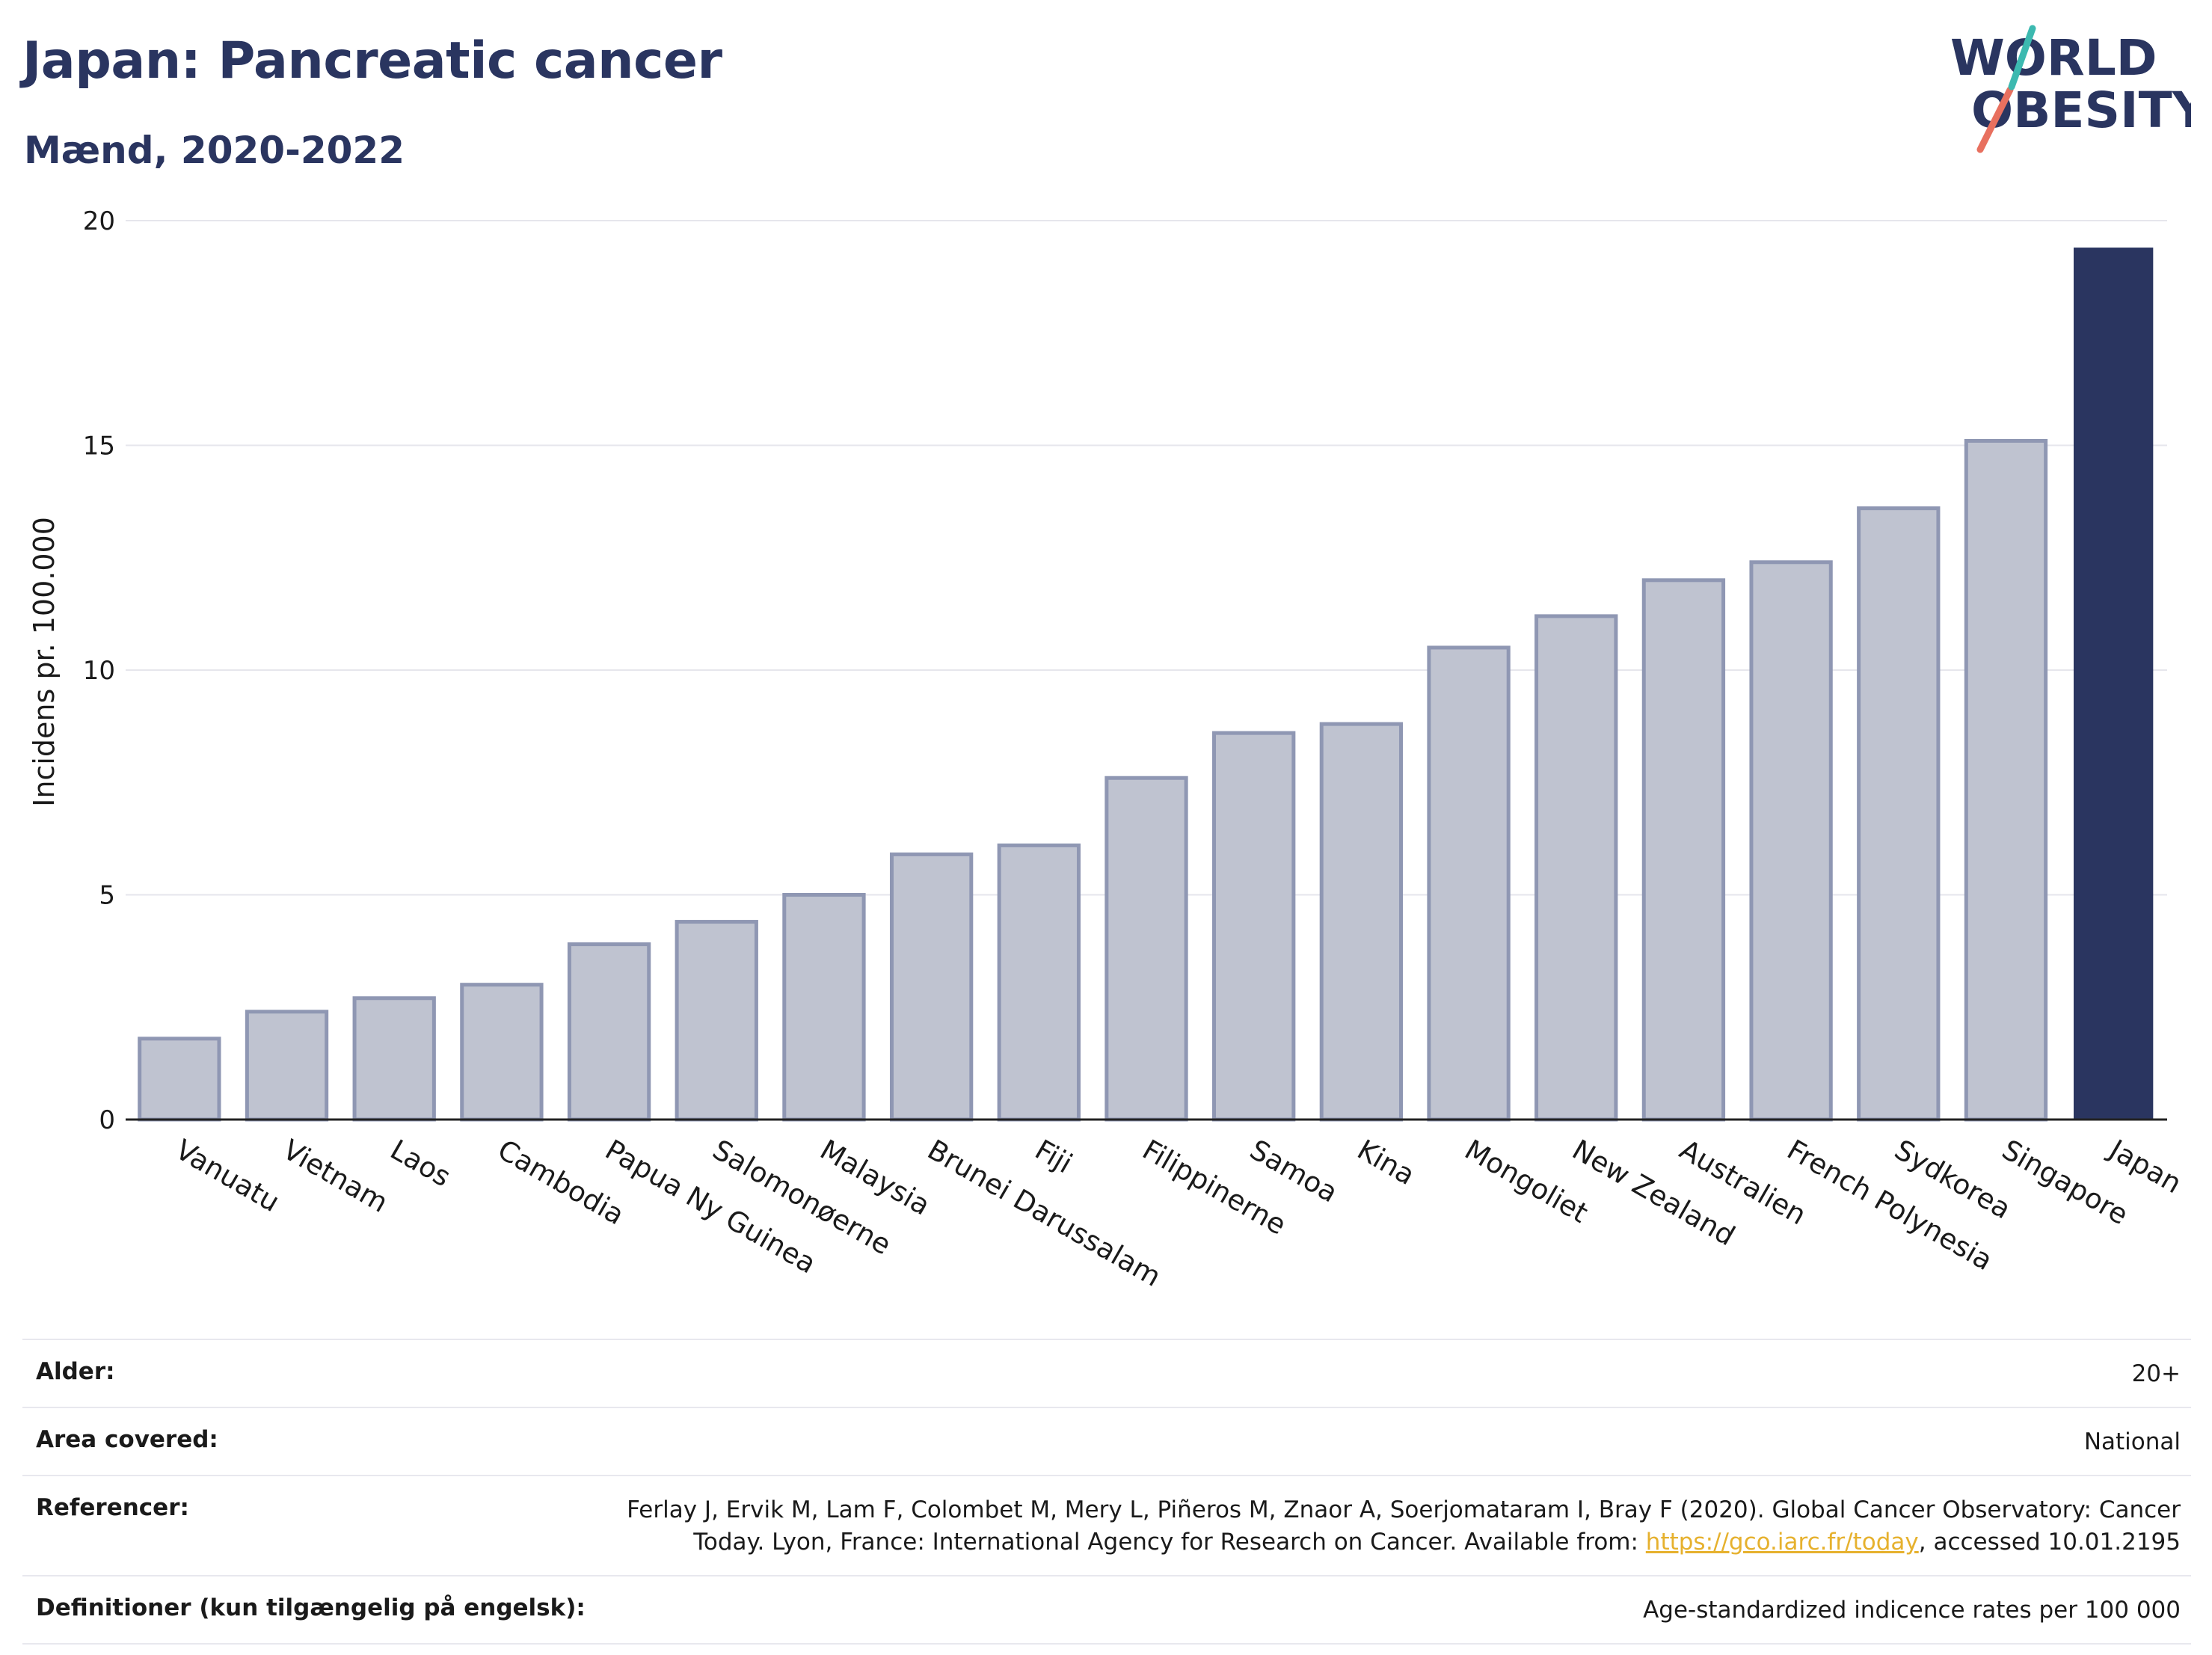 Image resolution: width=2212 pixels, height=1655 pixels. Describe the element at coordinates (1791, 841) in the screenshot. I see `bar-french-polynesia` at that location.